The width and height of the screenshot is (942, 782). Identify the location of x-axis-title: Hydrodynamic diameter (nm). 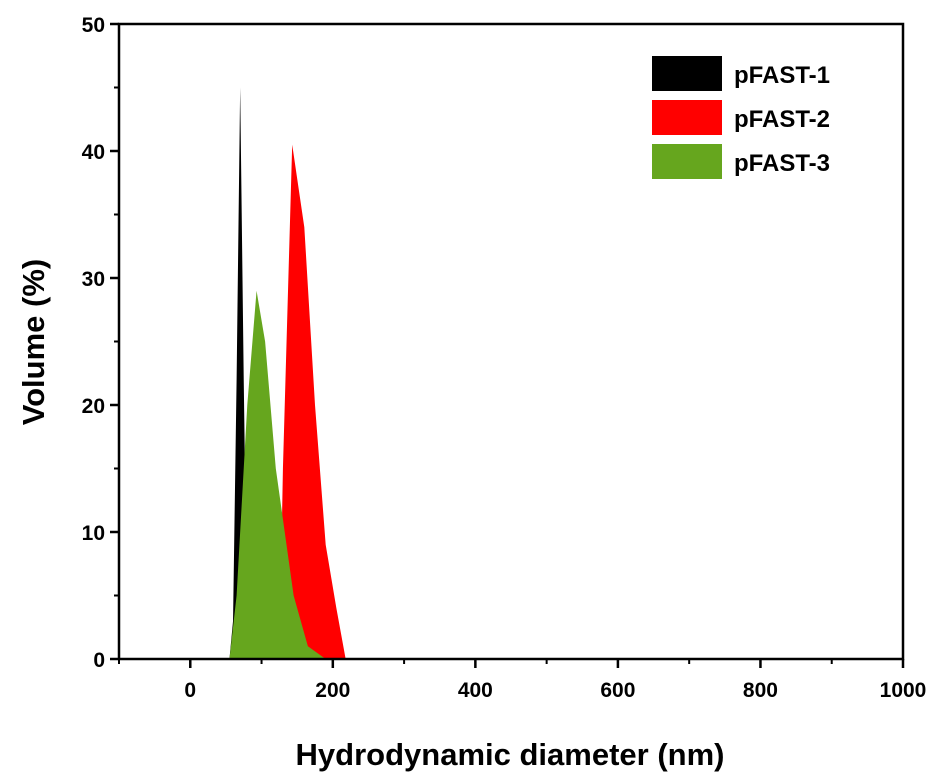
(510, 754).